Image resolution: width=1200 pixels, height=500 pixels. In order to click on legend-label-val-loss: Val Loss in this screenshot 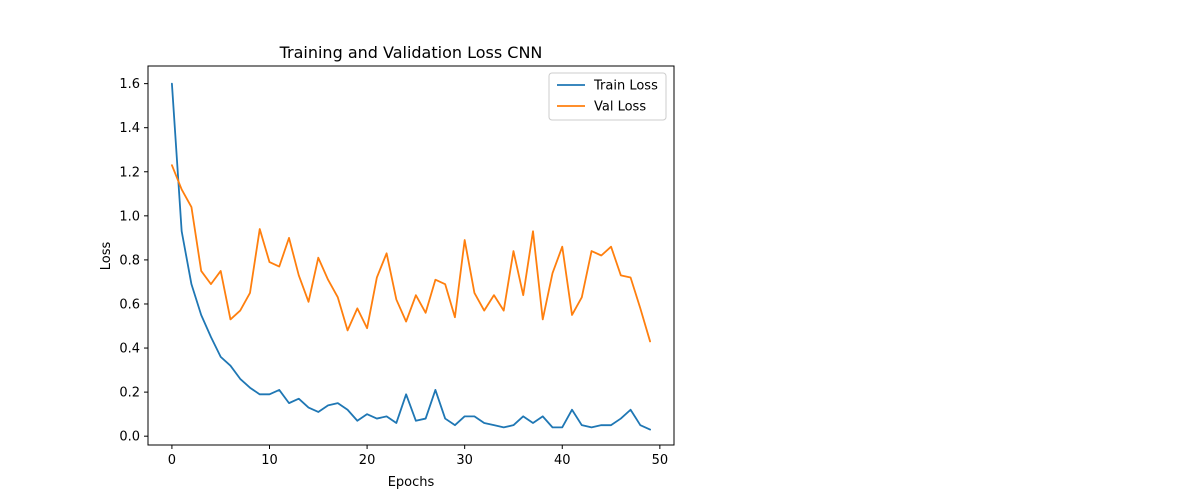, I will do `click(620, 107)`.